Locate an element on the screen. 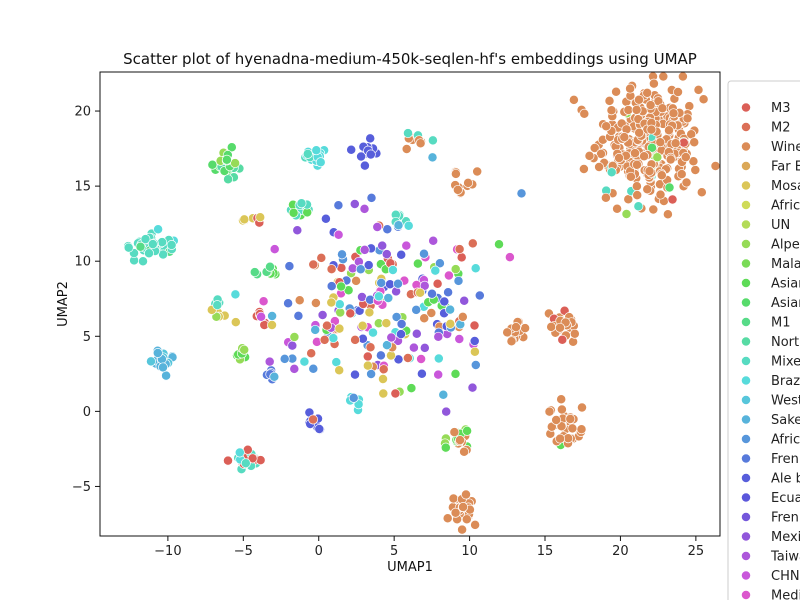  legend-label: Braz is located at coordinates (785, 381).